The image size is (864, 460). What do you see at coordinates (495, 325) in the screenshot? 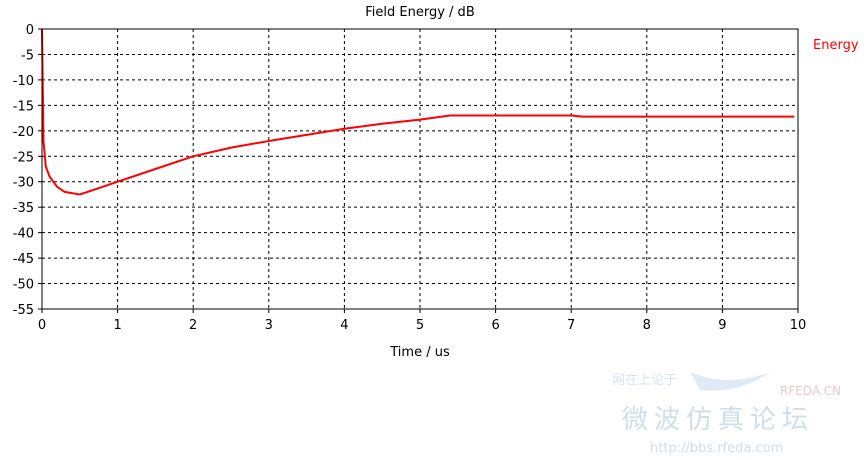
I see `x-tick-label: 6` at bounding box center [495, 325].